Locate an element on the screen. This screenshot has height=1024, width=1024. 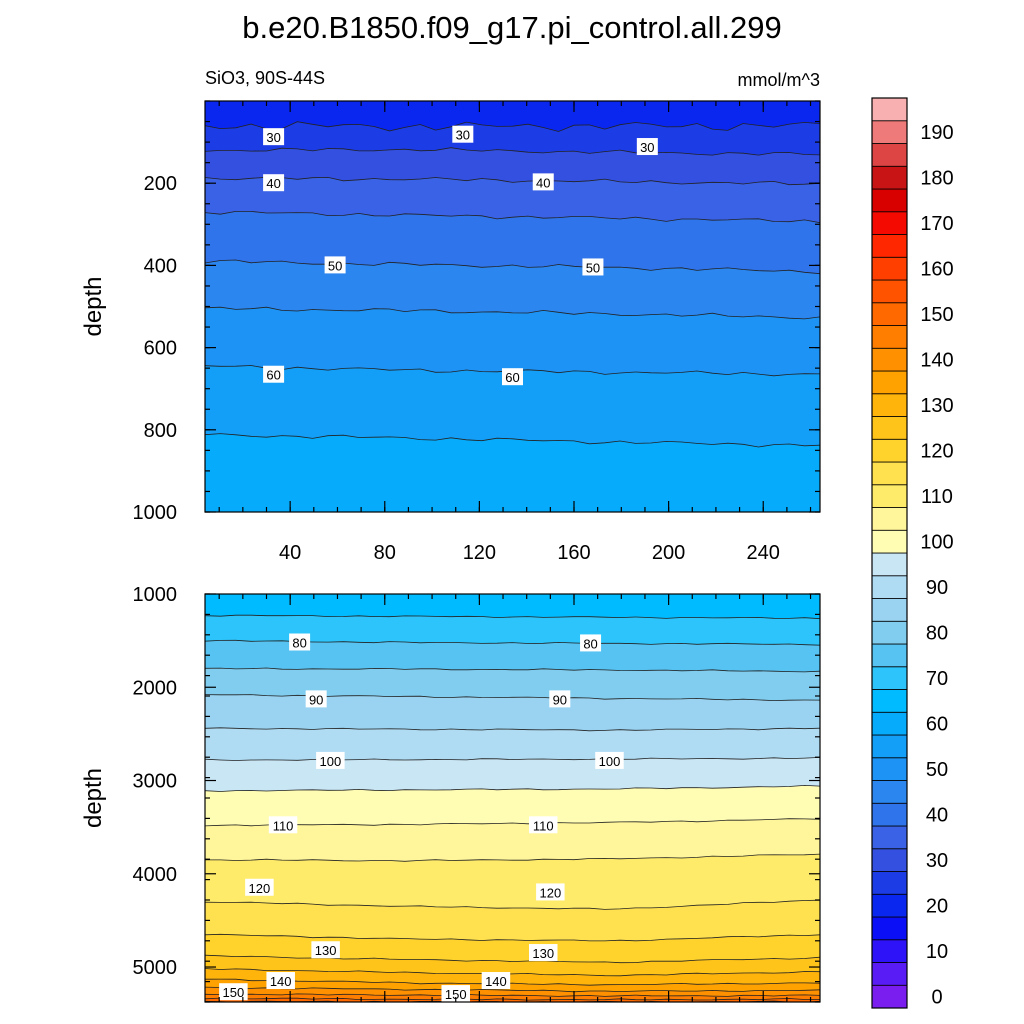
subtitle-left: SiO3, 90S-44S is located at coordinates (265, 78).